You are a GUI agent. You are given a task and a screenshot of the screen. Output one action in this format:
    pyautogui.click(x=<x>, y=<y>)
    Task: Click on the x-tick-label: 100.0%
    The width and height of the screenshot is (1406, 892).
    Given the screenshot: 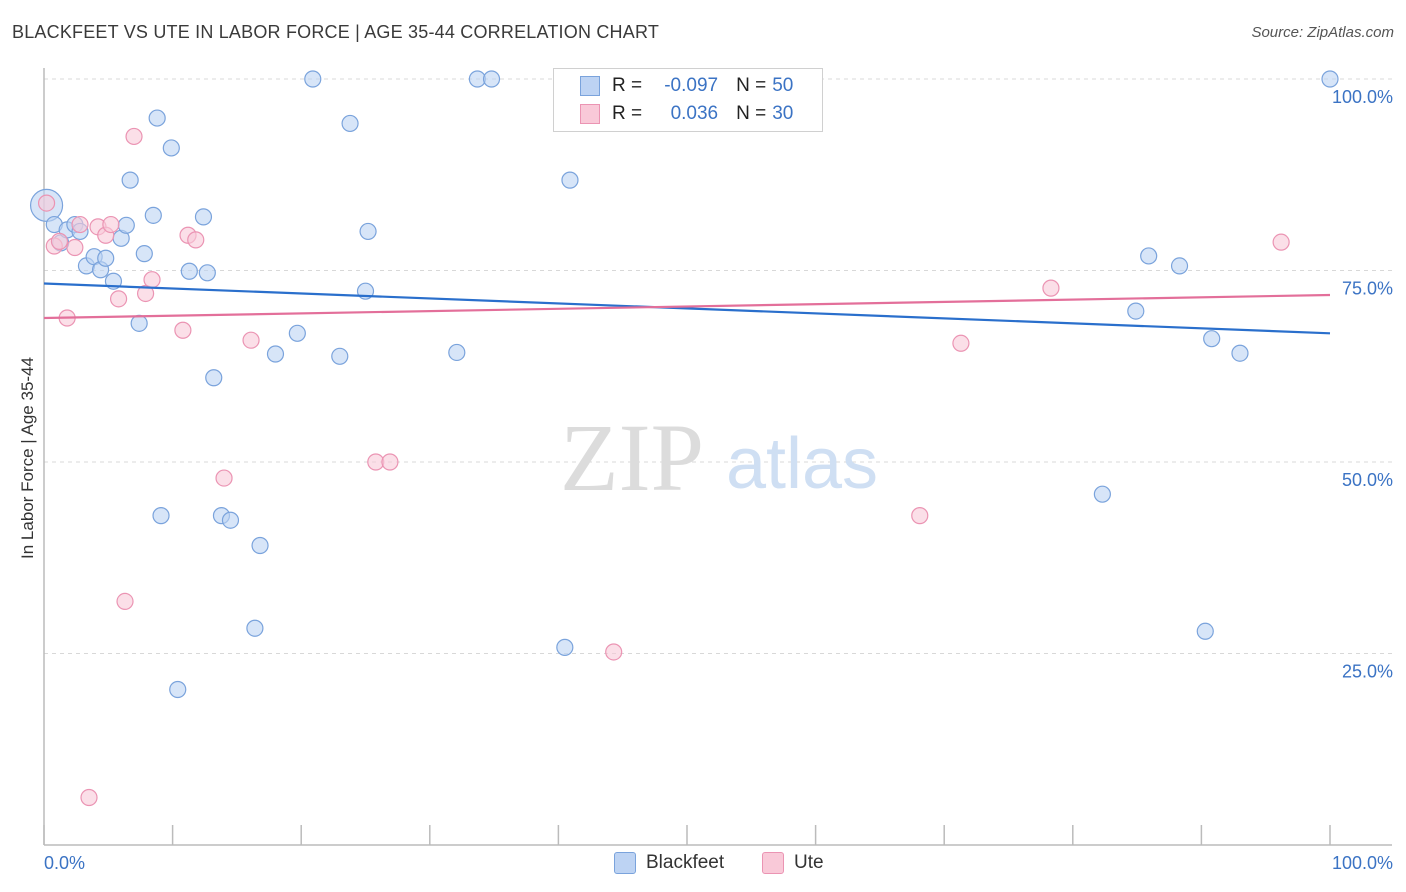 What is the action you would take?
    pyautogui.click(x=1362, y=863)
    